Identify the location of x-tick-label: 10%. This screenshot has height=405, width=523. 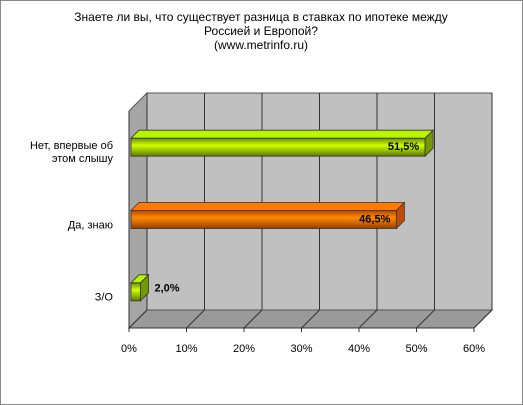
(186, 349).